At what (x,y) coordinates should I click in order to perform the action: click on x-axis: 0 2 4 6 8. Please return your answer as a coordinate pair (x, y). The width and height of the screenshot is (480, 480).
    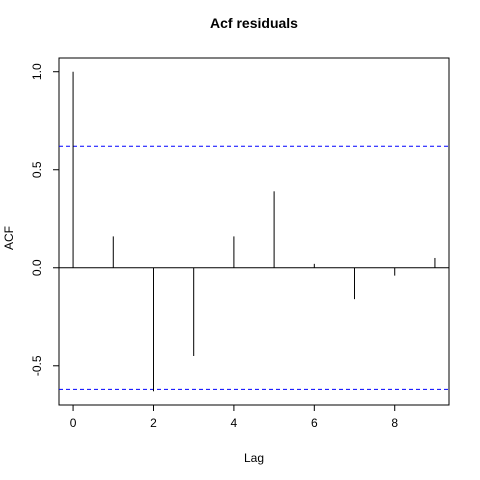
    Looking at the image, I should click on (234, 417).